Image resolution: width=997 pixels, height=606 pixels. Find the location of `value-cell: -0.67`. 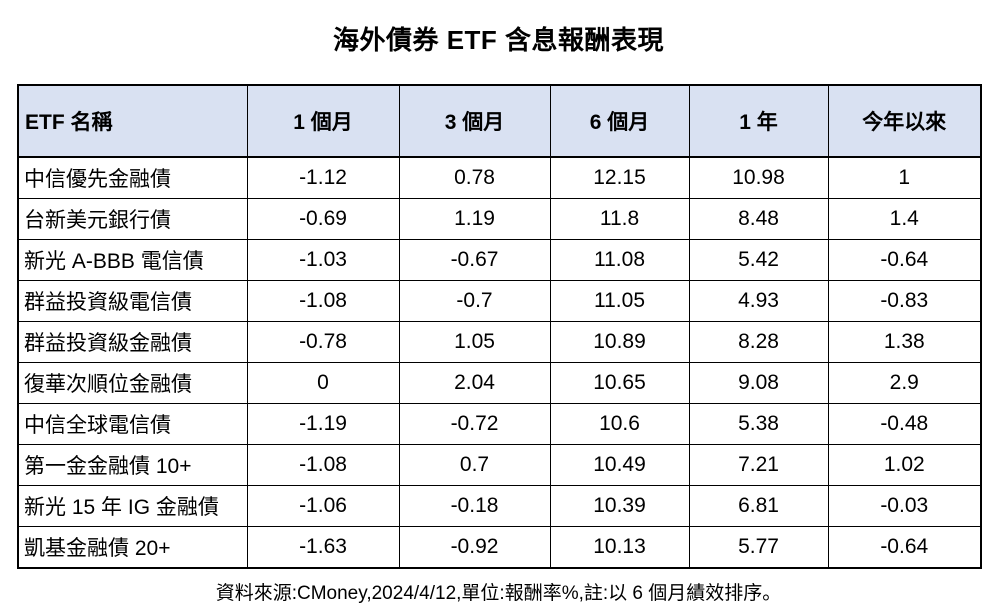

value-cell: -0.67 is located at coordinates (474, 260).